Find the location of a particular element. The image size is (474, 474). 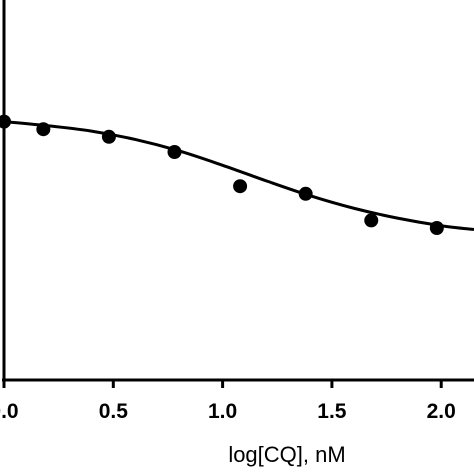

x-axis-label: log[CQ], nM is located at coordinates (286, 454).